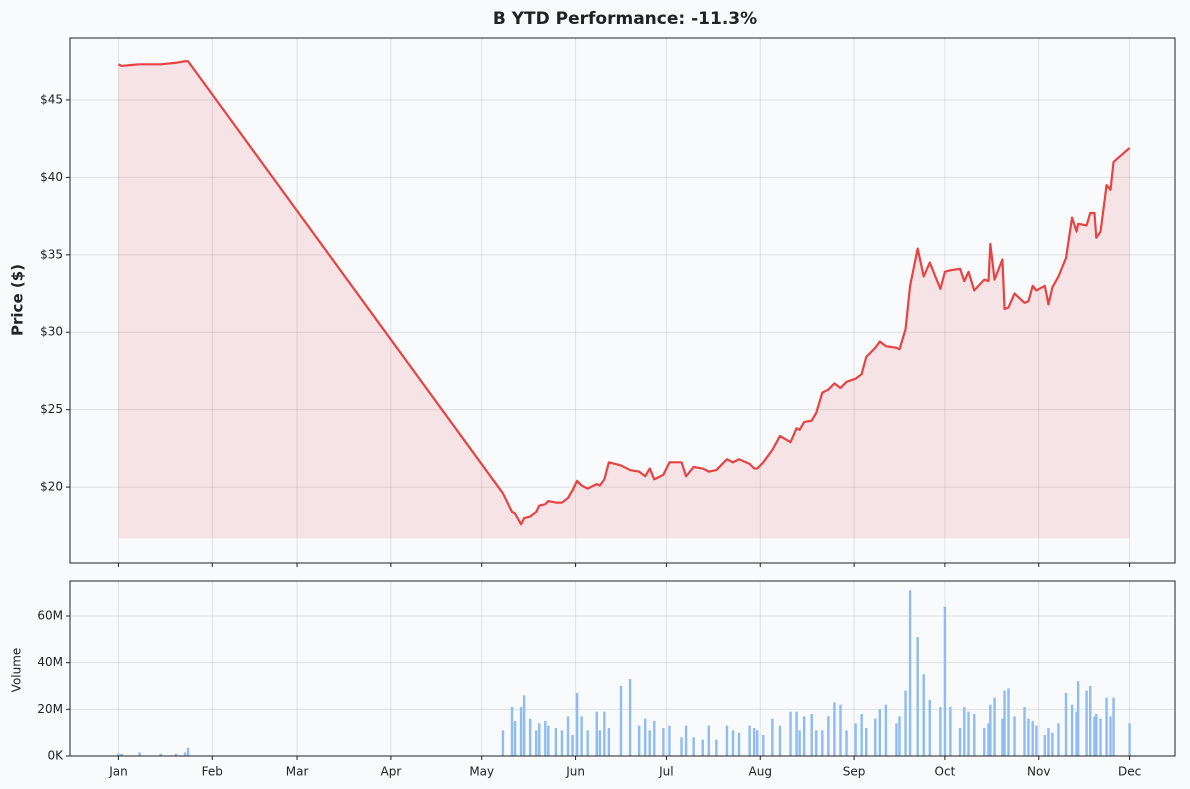 This screenshot has height=789, width=1190. What do you see at coordinates (51, 177) in the screenshot?
I see `y-tick-label: $40` at bounding box center [51, 177].